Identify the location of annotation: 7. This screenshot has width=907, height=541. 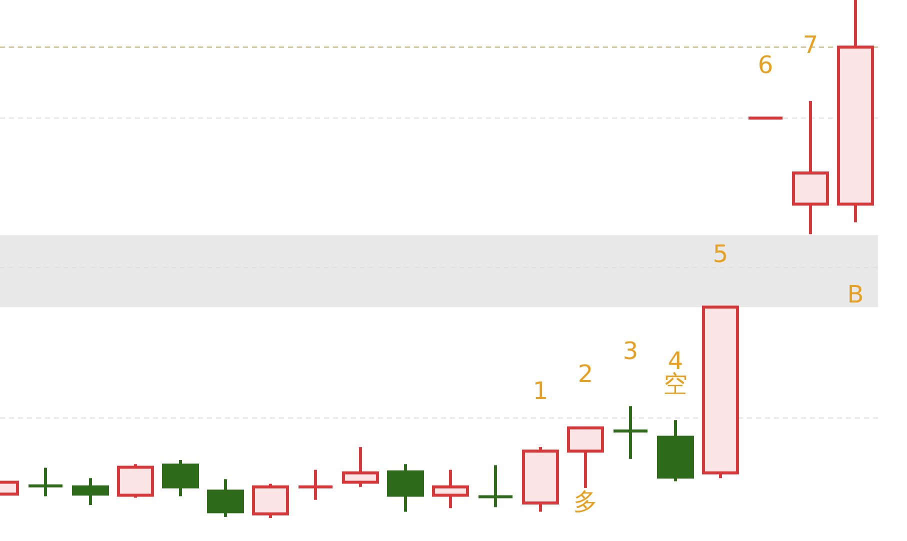
(810, 45).